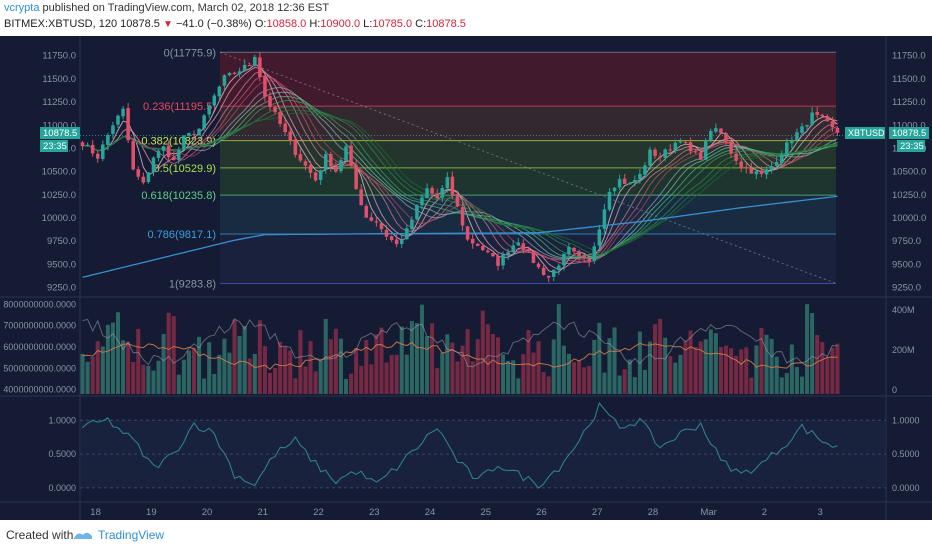 The image size is (932, 550). Describe the element at coordinates (22, 8) in the screenshot. I see `author-link: vcrypta` at that location.